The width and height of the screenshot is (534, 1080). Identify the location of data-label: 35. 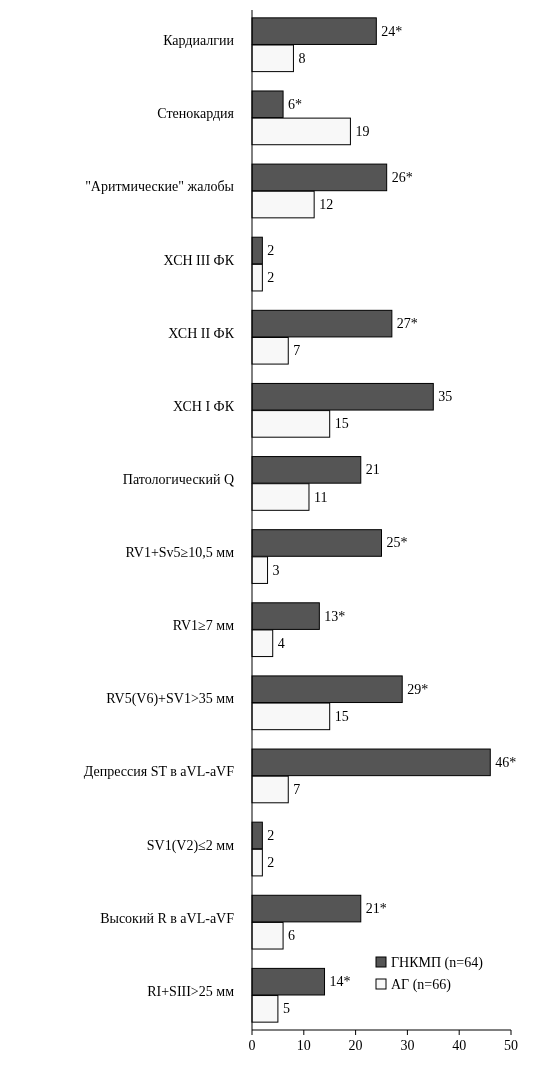
(445, 397).